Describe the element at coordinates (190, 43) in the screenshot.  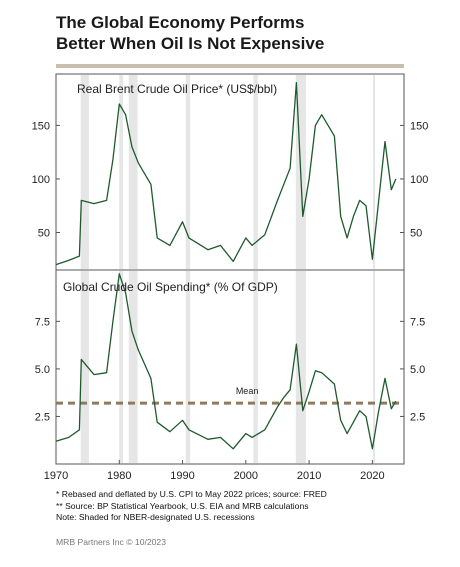
I see `title-line-2: Better When Oil Is Not Expensive` at that location.